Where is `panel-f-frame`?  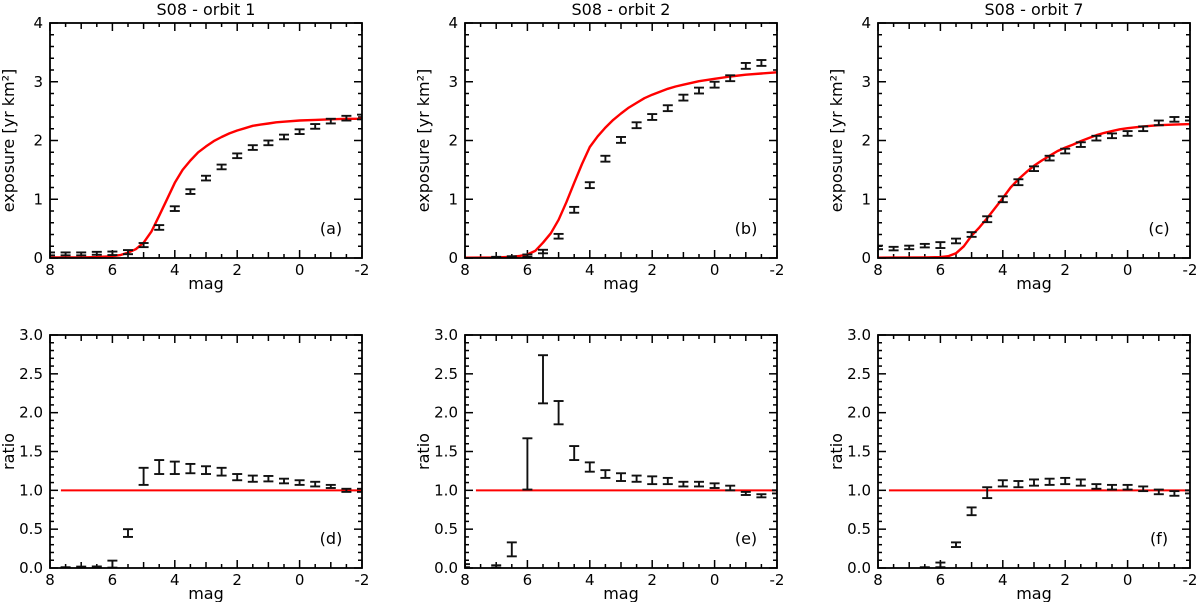
panel-f-frame is located at coordinates (1034, 451).